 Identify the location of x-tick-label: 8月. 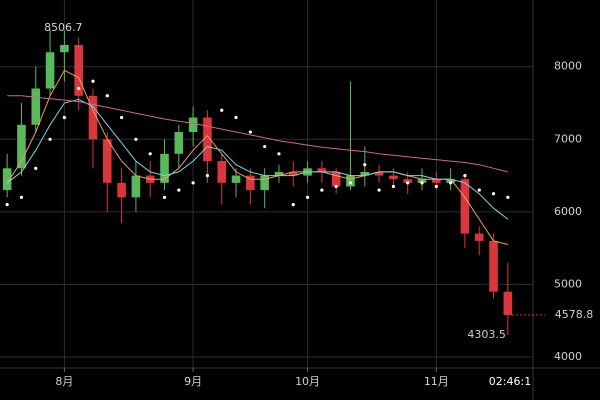
(64, 381).